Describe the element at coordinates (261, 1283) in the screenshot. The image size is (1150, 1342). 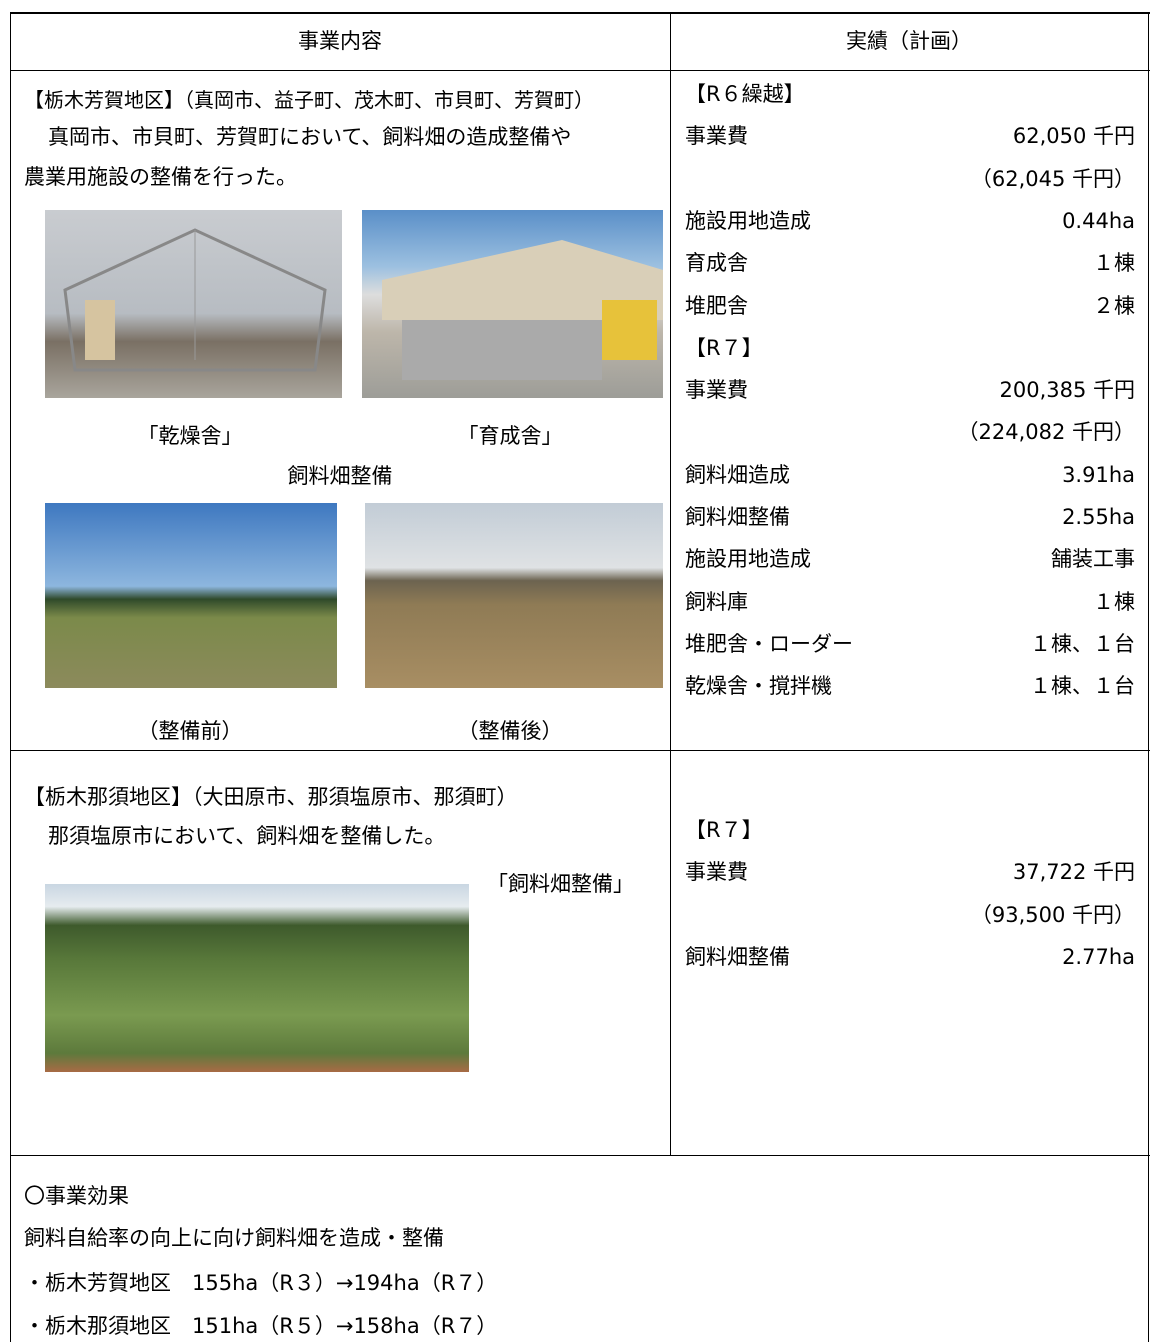
I see `effects-line: ・栃木芳賀地区 155ha（R３）→194ha（R７）` at that location.